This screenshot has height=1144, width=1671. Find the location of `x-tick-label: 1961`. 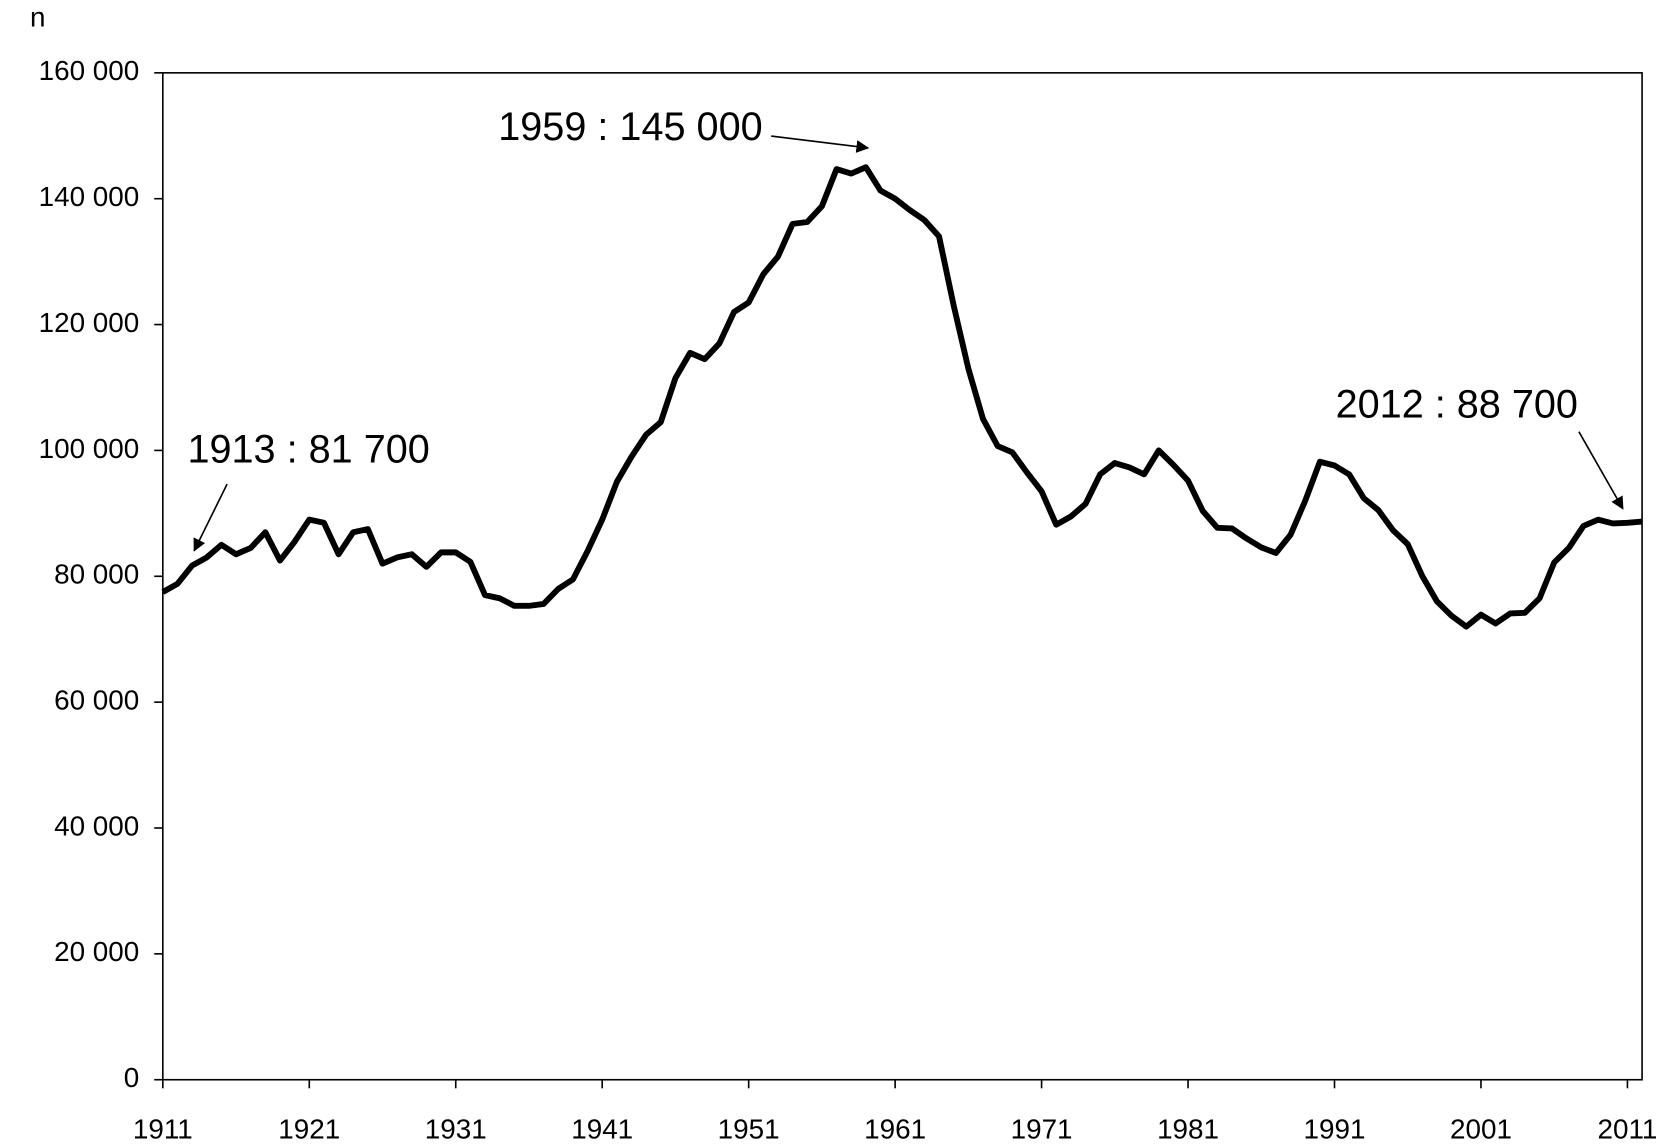

x-tick-label: 1961 is located at coordinates (895, 1129).